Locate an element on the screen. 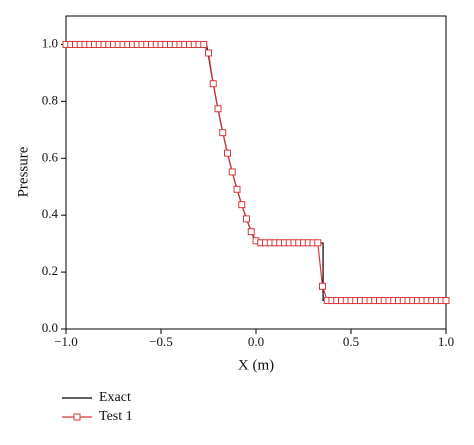 The height and width of the screenshot is (445, 474). y-tick-label: 0.6 is located at coordinates (50, 156).